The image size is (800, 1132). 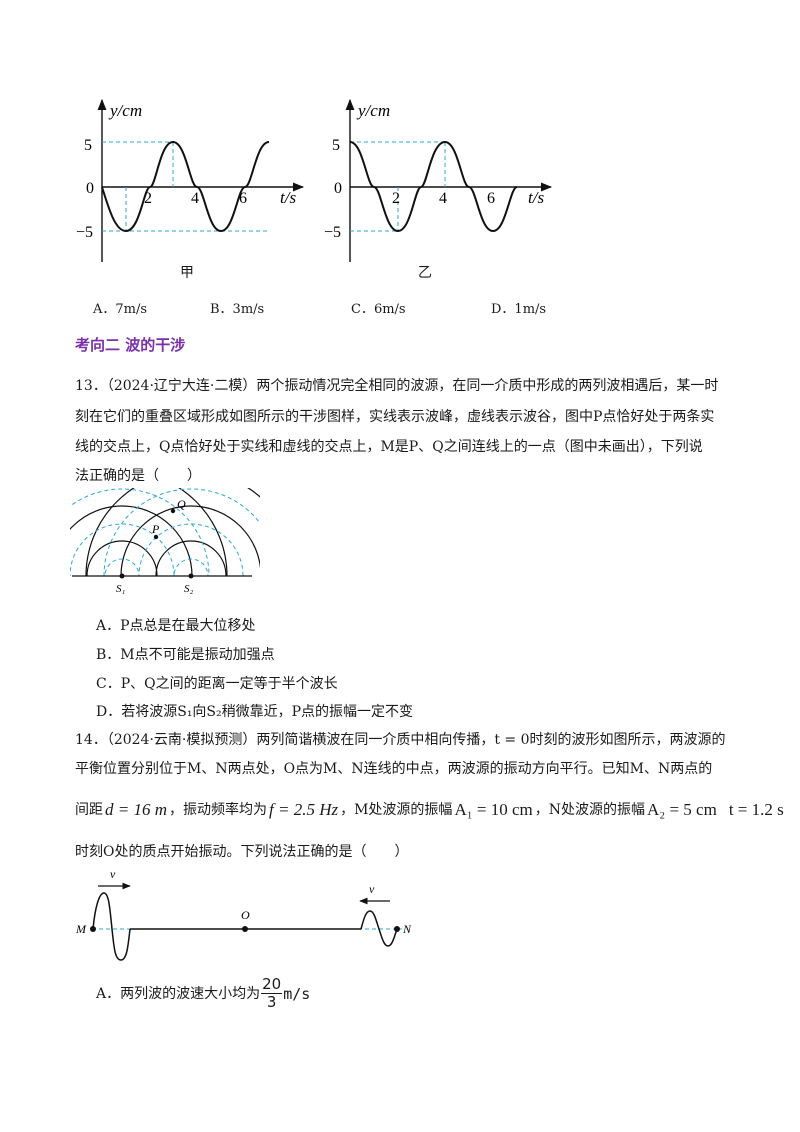 What do you see at coordinates (165, 541) in the screenshot?
I see `q13-interference-figure: Q P S₁ S₂` at bounding box center [165, 541].